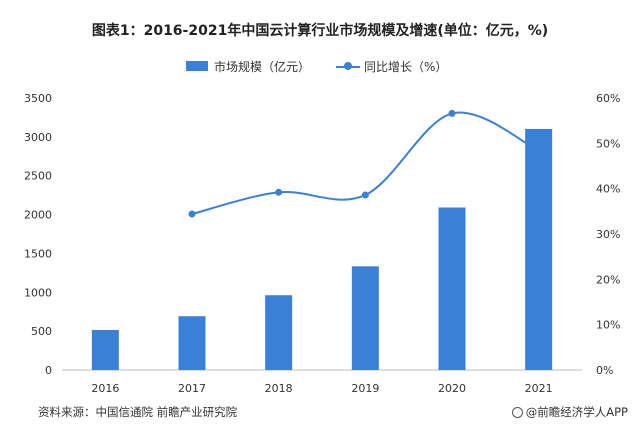  Describe the element at coordinates (452, 388) in the screenshot. I see `x-tick-label: 2020` at that location.